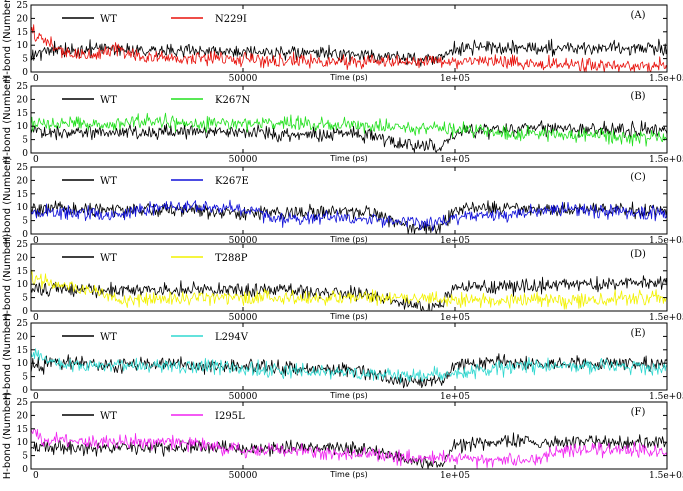 The image size is (683, 491). What do you see at coordinates (638, 412) in the screenshot?
I see `panel-label: (F)` at bounding box center [638, 412].